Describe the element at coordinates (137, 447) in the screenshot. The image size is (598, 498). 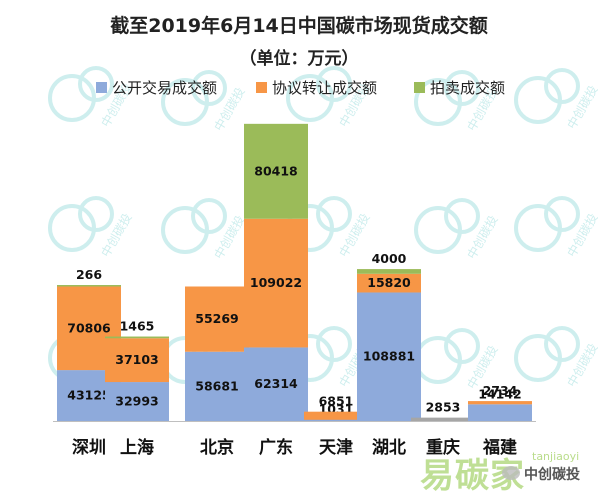
I see `category-label-2: 上海` at that location.